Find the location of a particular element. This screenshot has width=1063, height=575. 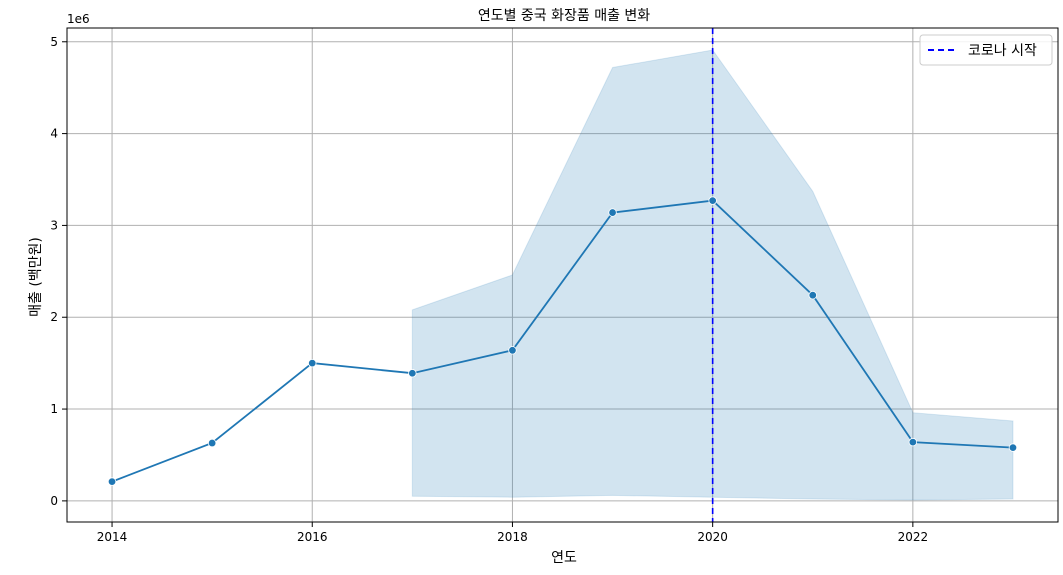

chart-title: 연도별 중국 화장품 매출 변화 is located at coordinates (564, 16).